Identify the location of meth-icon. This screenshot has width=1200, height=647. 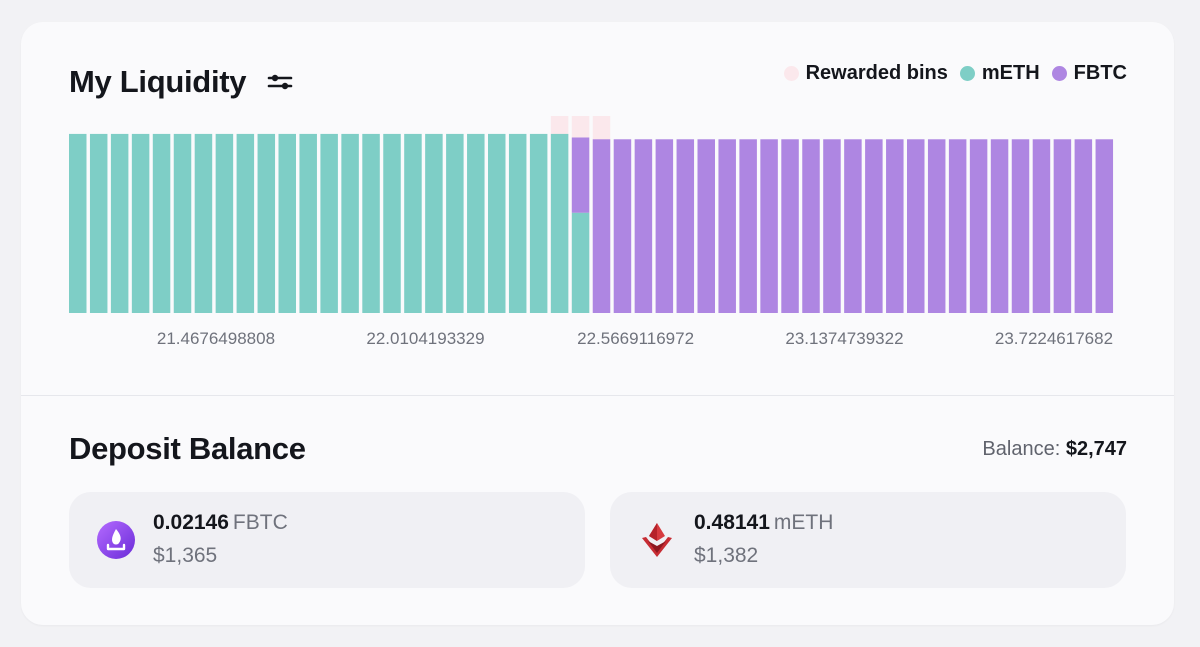
(657, 540).